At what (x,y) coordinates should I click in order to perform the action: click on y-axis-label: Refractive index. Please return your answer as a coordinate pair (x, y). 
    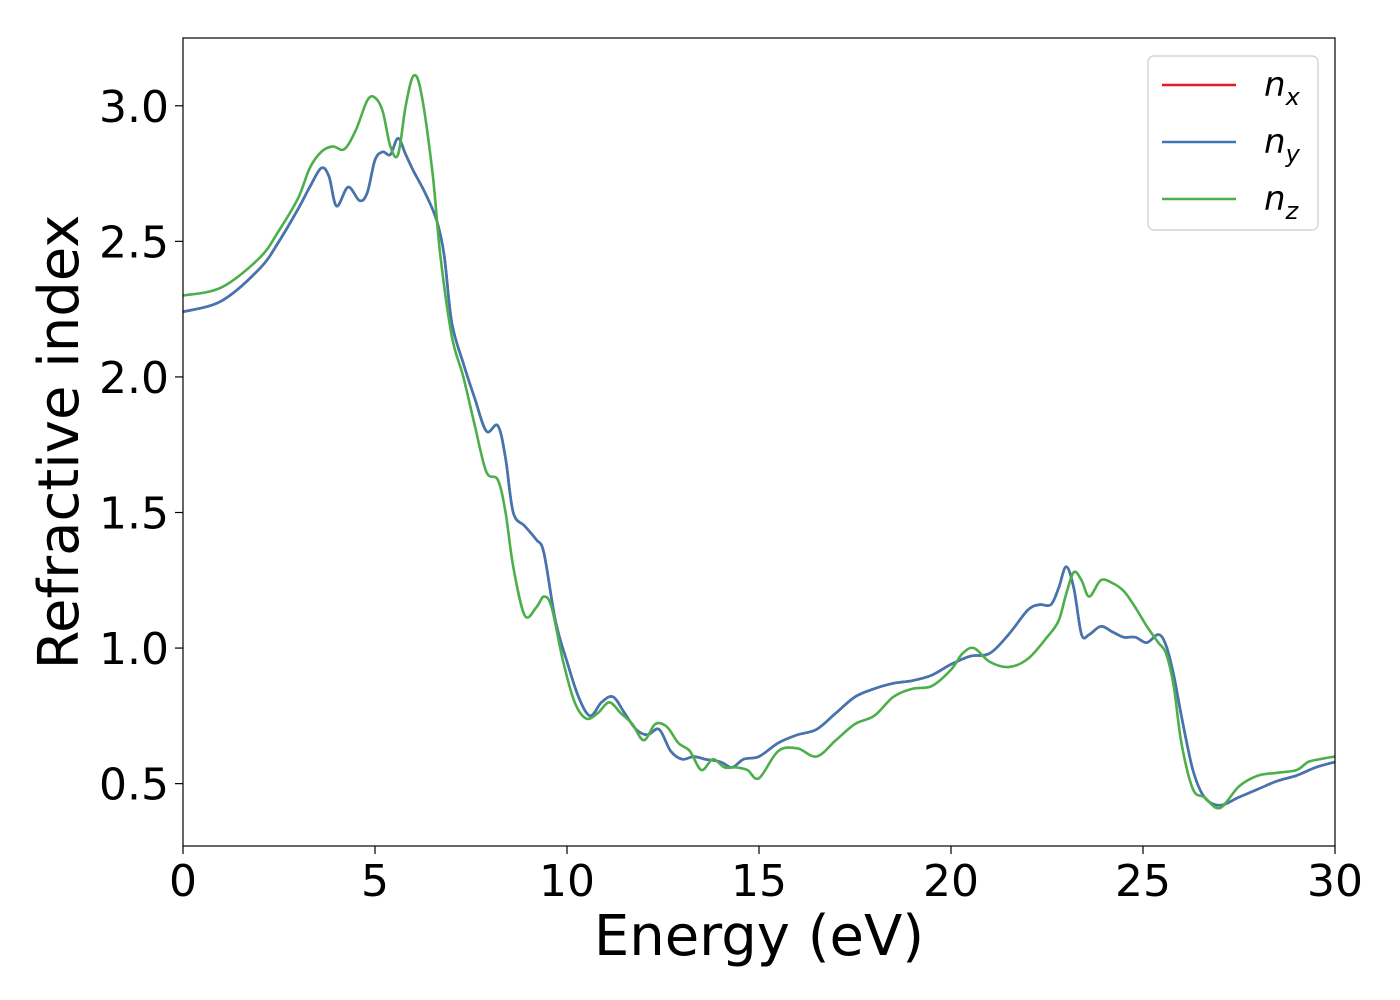
    Looking at the image, I should click on (59, 442).